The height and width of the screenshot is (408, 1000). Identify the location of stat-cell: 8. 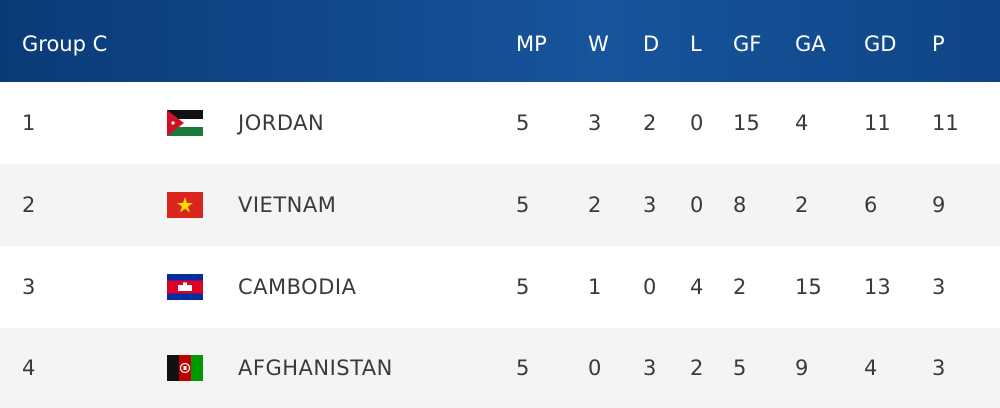
(740, 205).